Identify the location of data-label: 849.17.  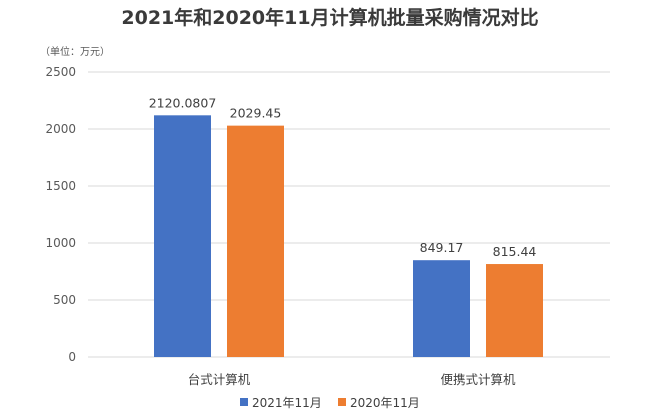
(442, 247).